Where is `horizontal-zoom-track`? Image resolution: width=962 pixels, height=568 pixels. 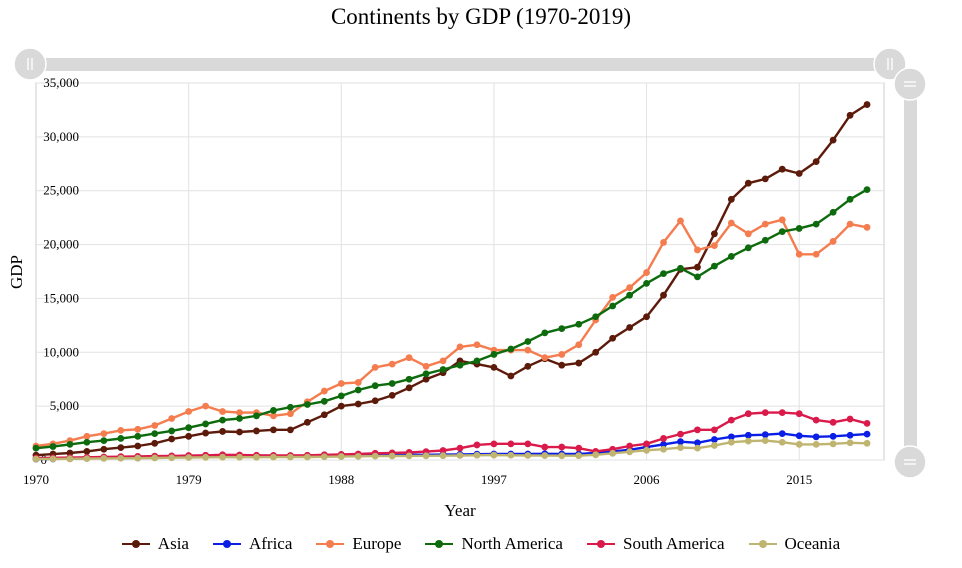
horizontal-zoom-track is located at coordinates (460, 64).